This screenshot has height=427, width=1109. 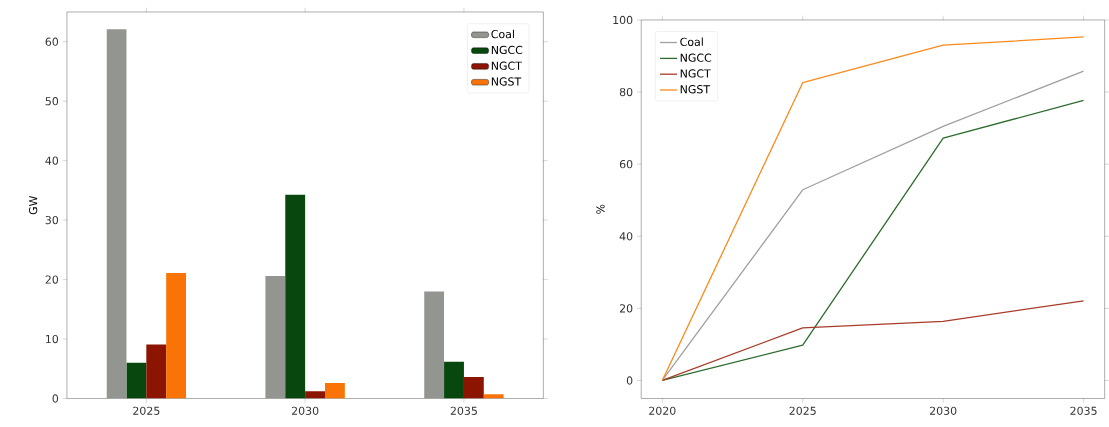 What do you see at coordinates (600, 209) in the screenshot?
I see `y-axis-title: %` at bounding box center [600, 209].